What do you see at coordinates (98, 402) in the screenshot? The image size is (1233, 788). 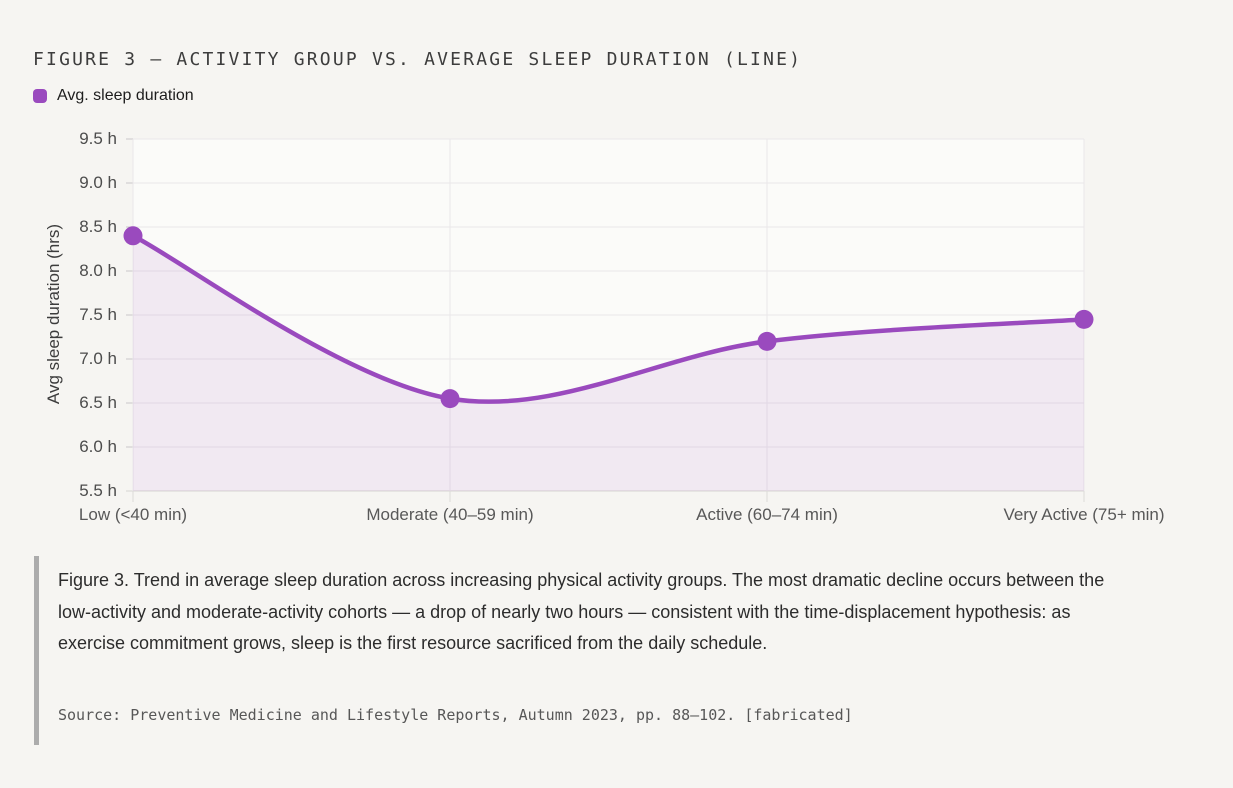 I see `y-tick-label: 6.5 h` at bounding box center [98, 402].